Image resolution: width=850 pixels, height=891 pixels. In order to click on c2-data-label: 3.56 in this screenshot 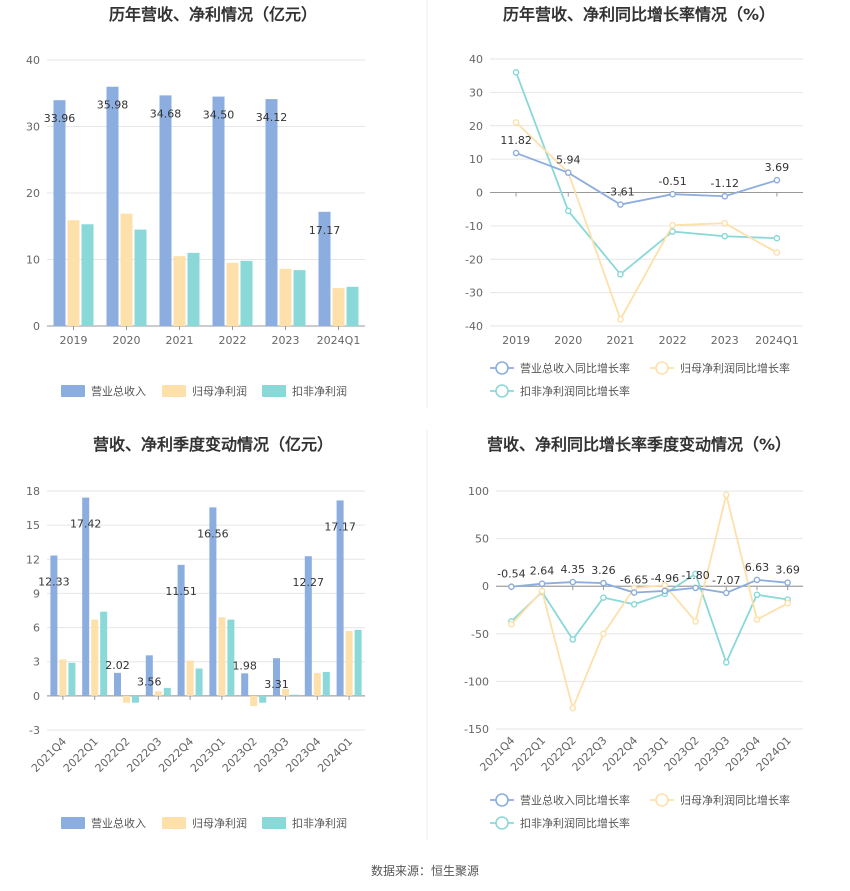, I will do `click(149, 681)`.